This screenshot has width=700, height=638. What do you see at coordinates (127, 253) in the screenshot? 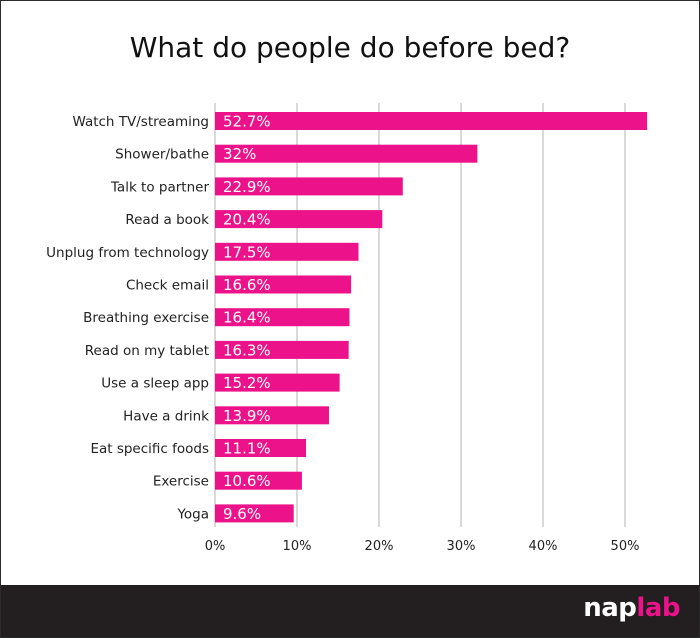
I see `category-label: Unplug from technology` at bounding box center [127, 253].